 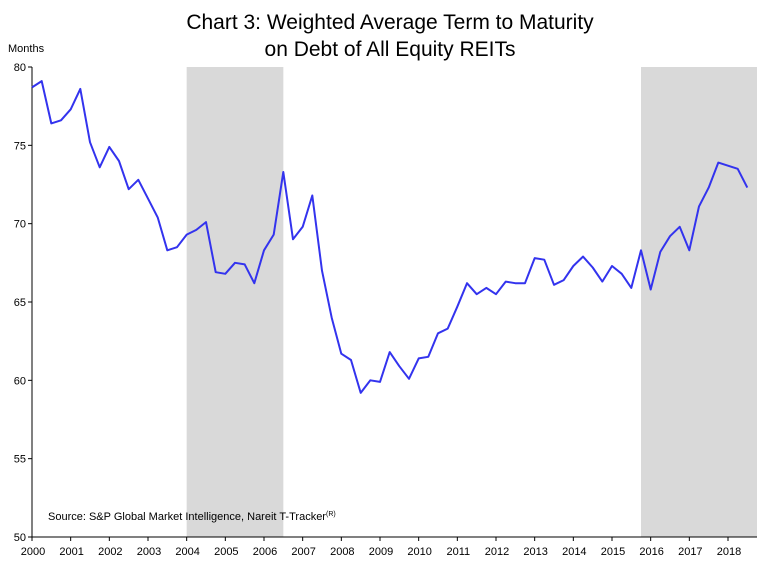 What do you see at coordinates (20, 538) in the screenshot?
I see `y-tick-label: 50` at bounding box center [20, 538].